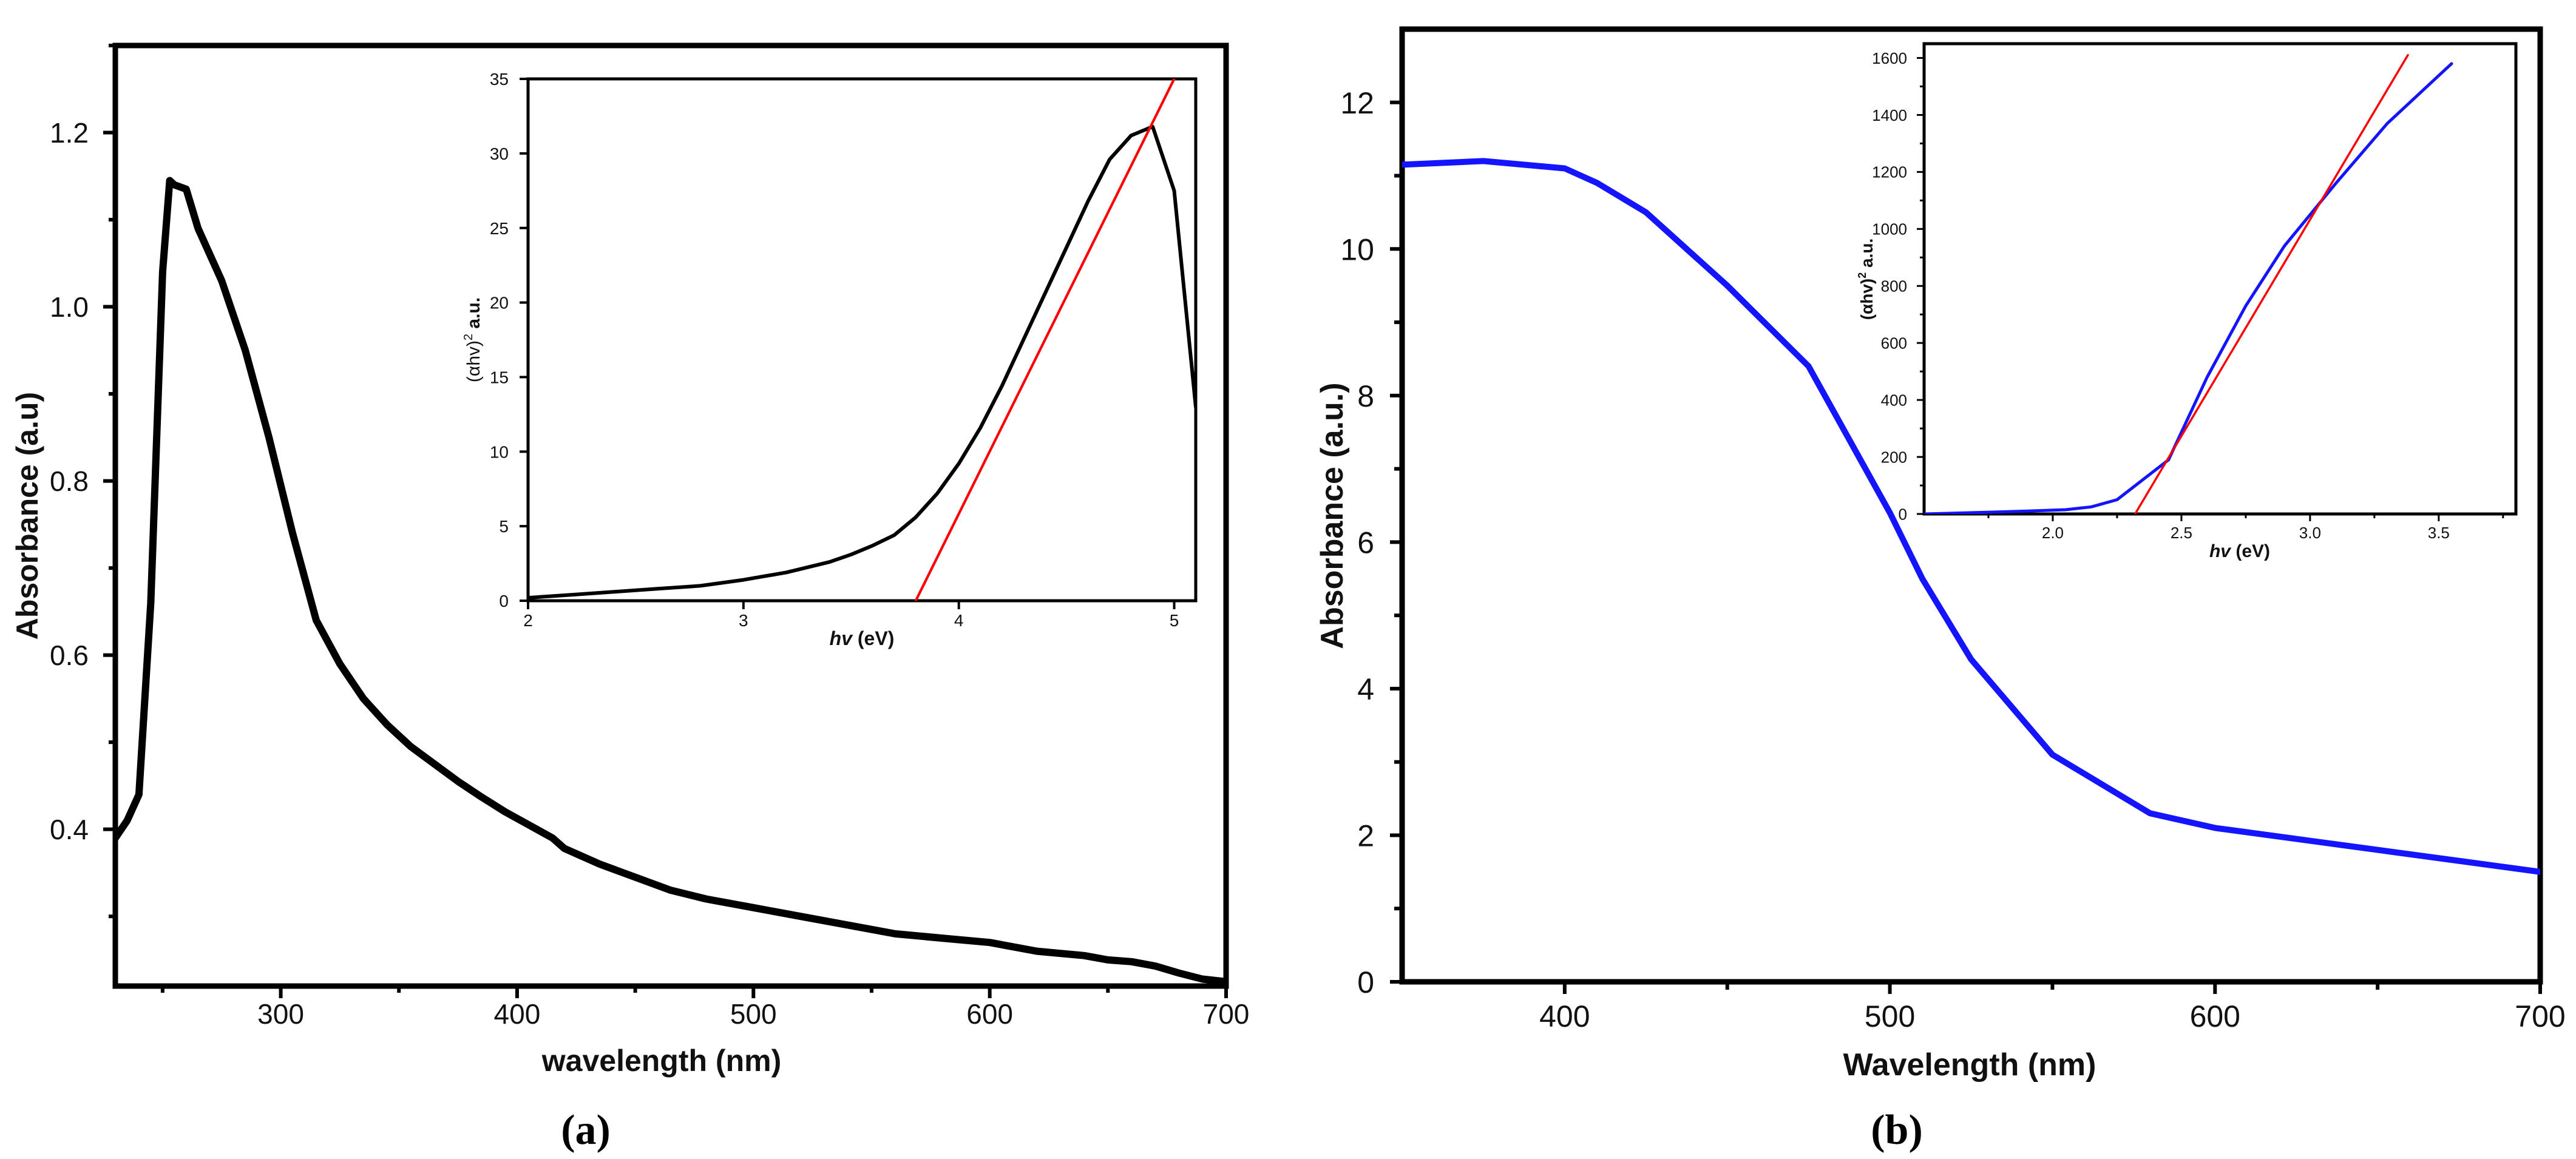 Image resolution: width=2576 pixels, height=1159 pixels. What do you see at coordinates (1365, 542) in the screenshot?
I see `y-tick-label: 6` at bounding box center [1365, 542].